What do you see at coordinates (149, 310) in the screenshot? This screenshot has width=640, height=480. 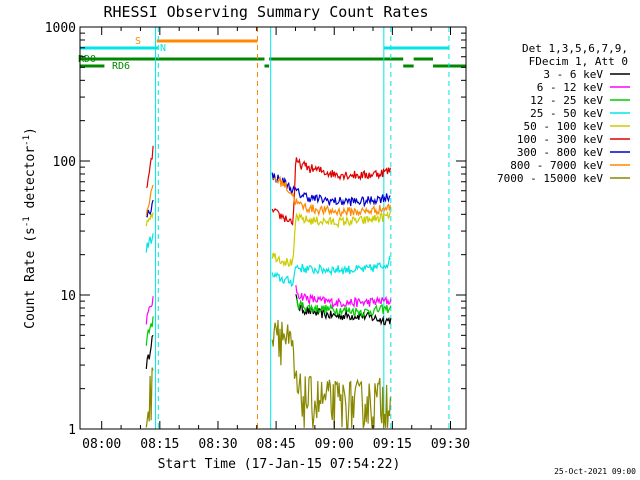 I see `series-1-seg1` at bounding box center [149, 310].